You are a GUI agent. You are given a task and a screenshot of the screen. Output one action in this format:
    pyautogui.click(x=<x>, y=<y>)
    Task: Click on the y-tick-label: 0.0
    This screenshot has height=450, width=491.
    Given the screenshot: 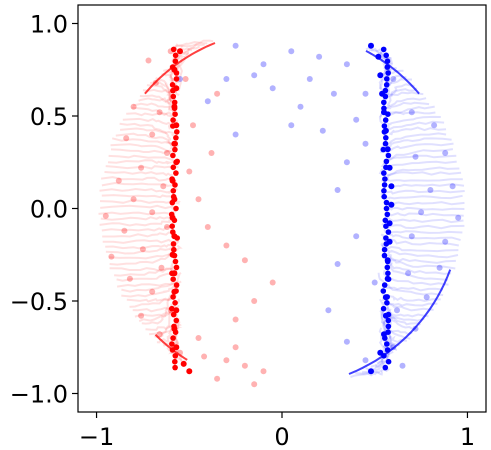 What is the action you would take?
    pyautogui.click(x=49, y=210)
    